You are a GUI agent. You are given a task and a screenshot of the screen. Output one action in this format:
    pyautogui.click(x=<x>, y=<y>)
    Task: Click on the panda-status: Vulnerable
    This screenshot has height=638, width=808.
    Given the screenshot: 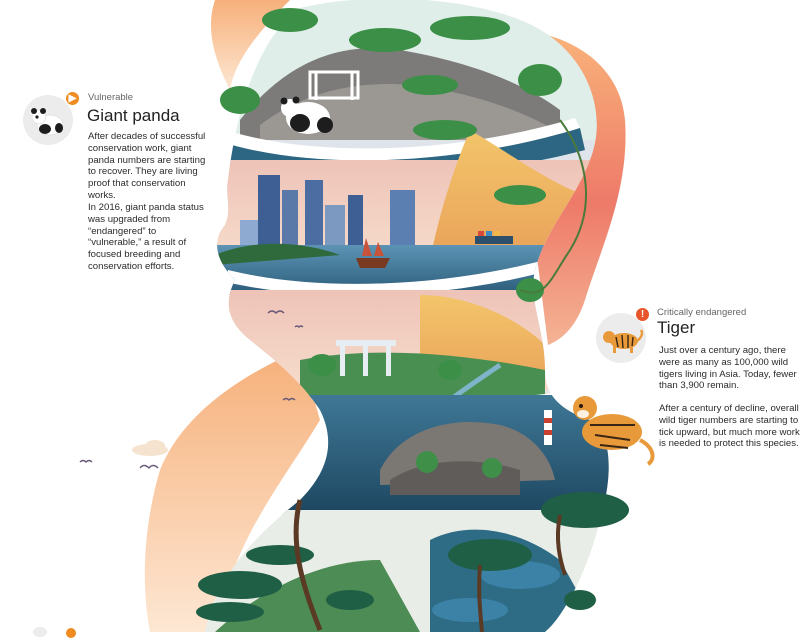 What is the action you would take?
    pyautogui.click(x=111, y=97)
    